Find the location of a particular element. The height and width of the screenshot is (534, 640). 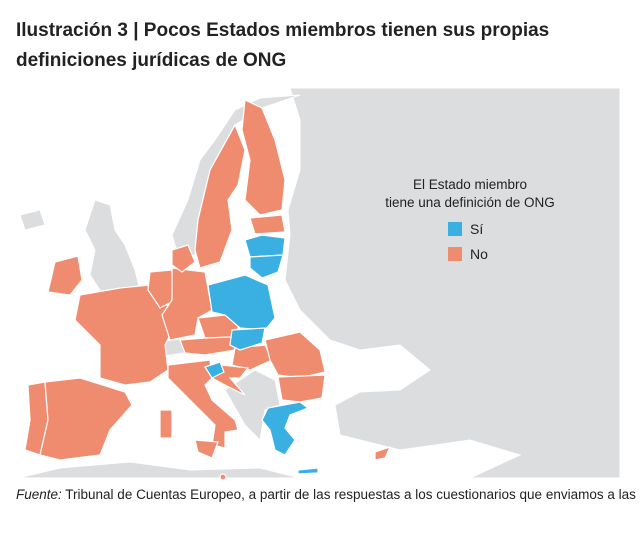

legend-item-no: No is located at coordinates (468, 254).